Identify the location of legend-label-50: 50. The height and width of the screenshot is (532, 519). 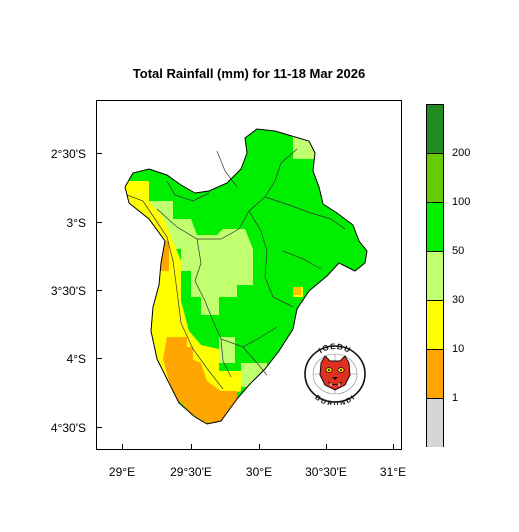
(458, 251).